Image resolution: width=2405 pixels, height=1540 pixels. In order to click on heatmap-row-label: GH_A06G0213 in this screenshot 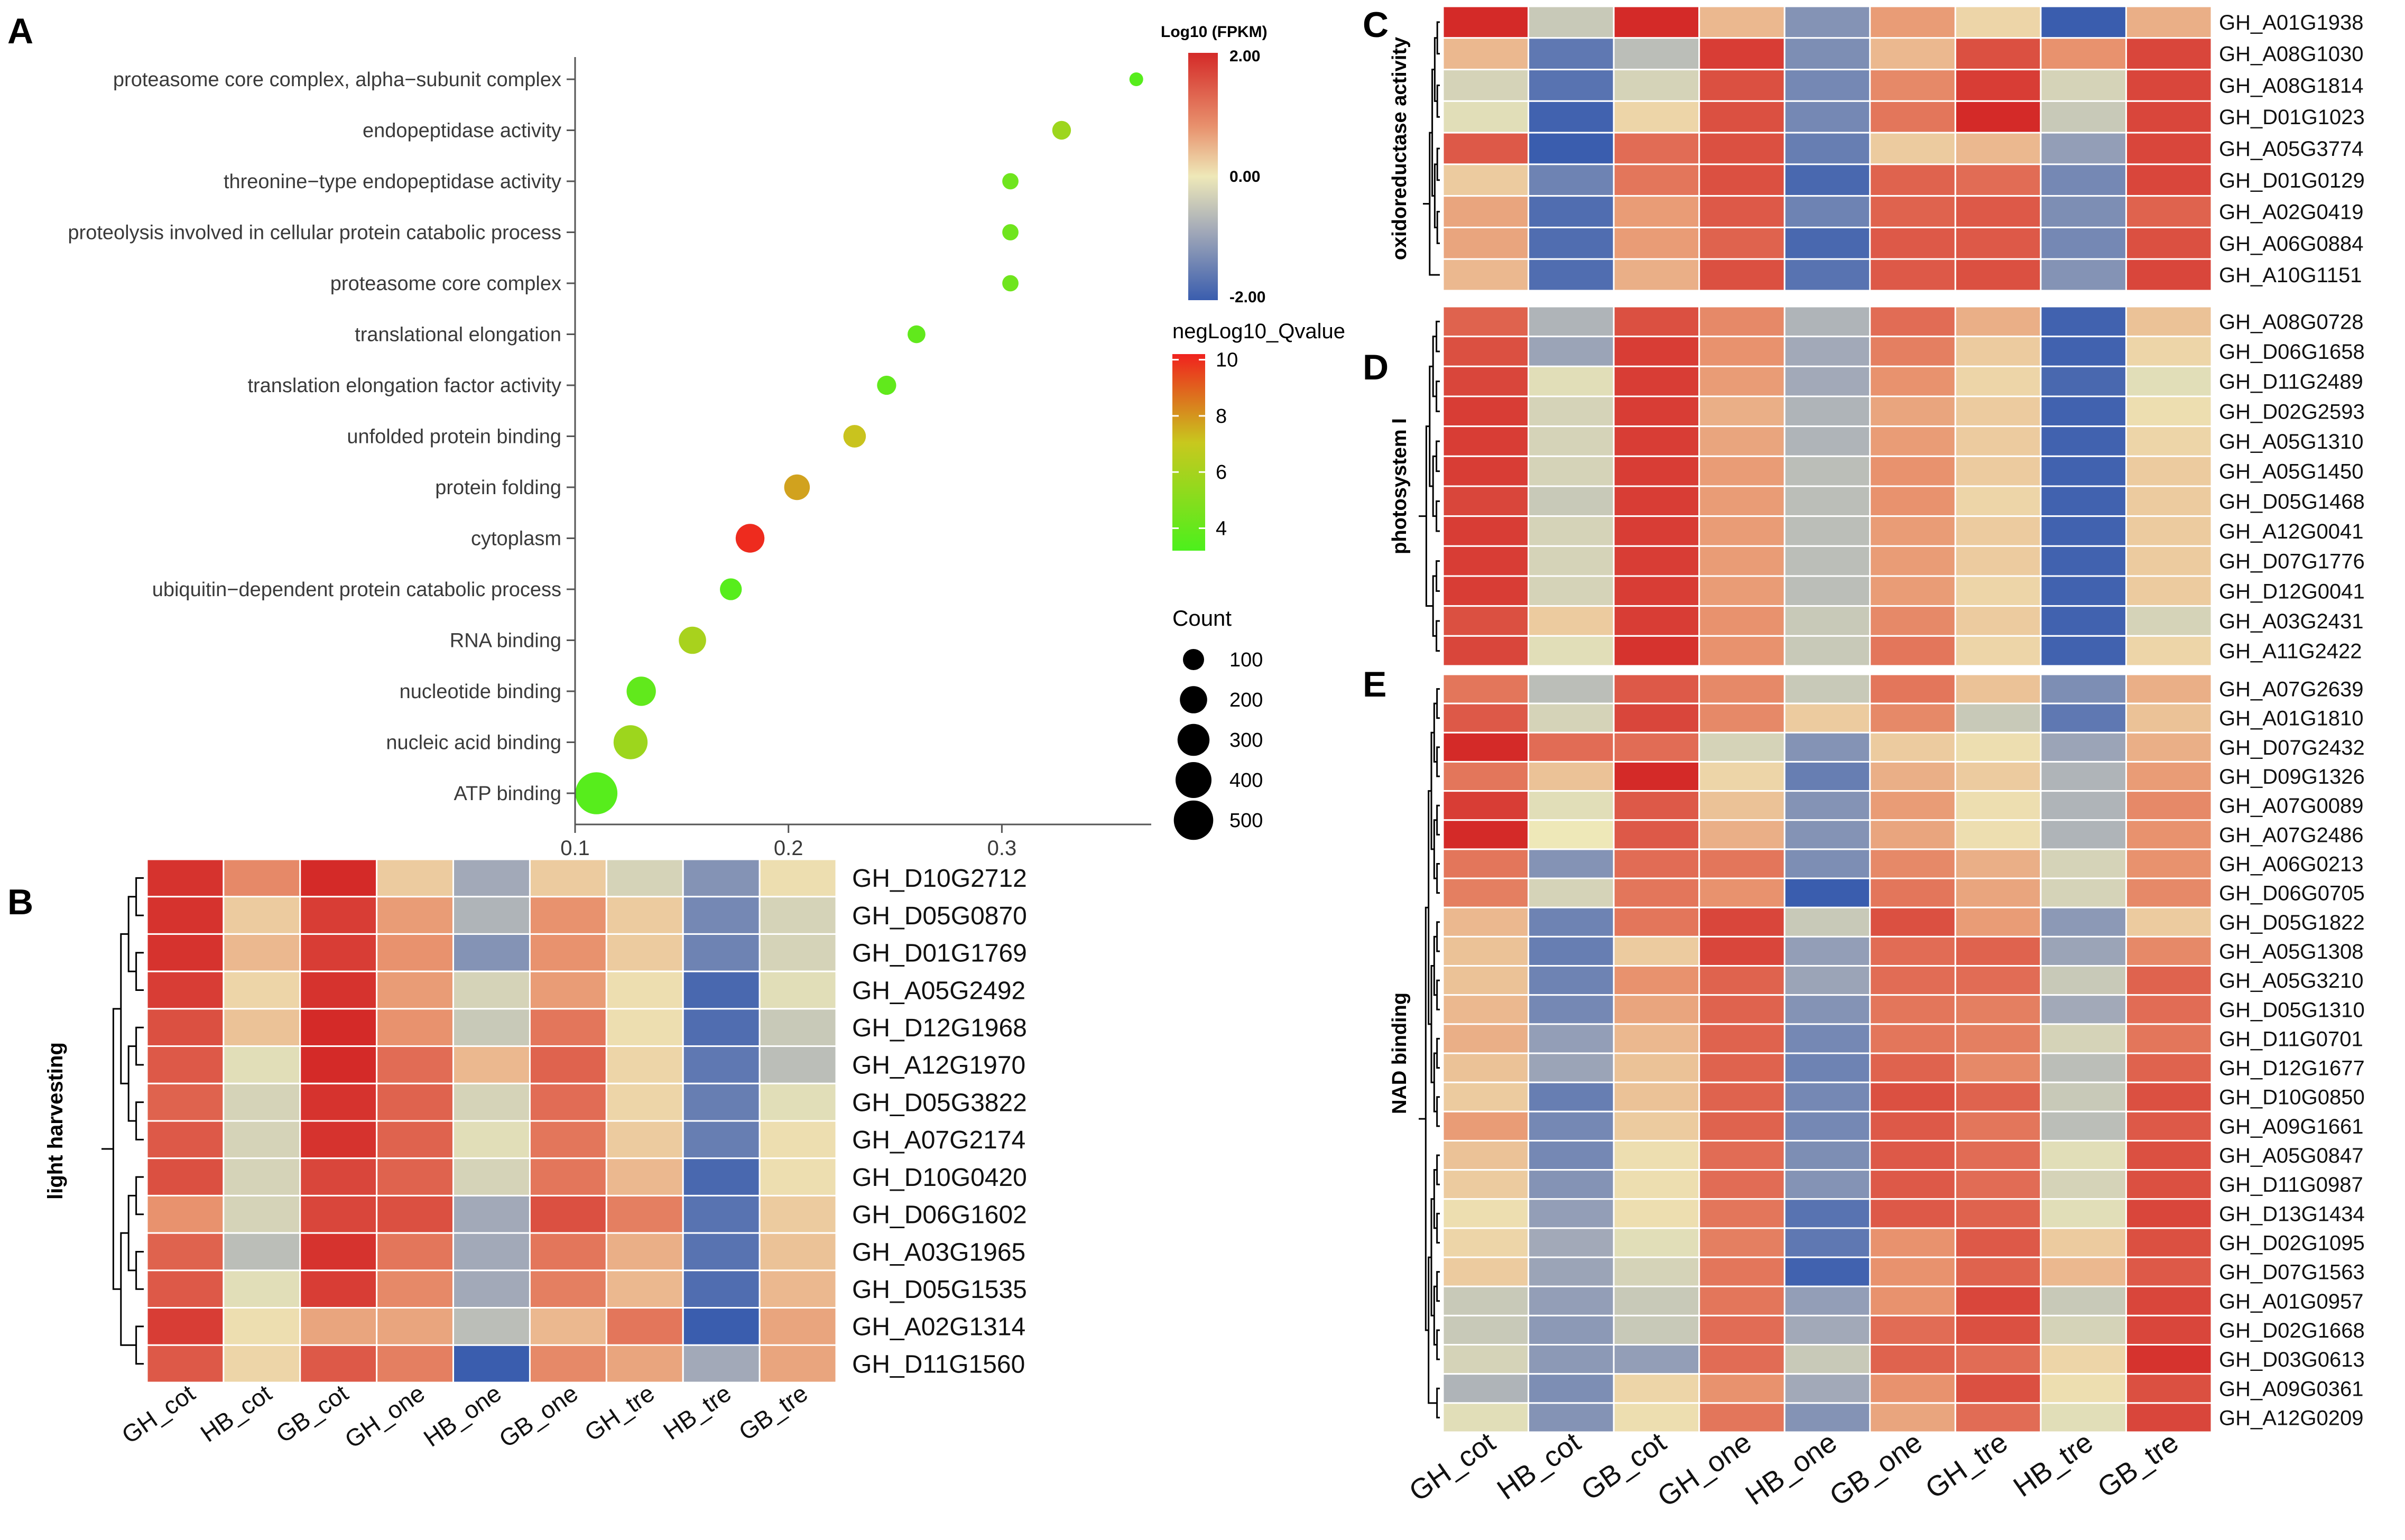, I will do `click(2291, 864)`.